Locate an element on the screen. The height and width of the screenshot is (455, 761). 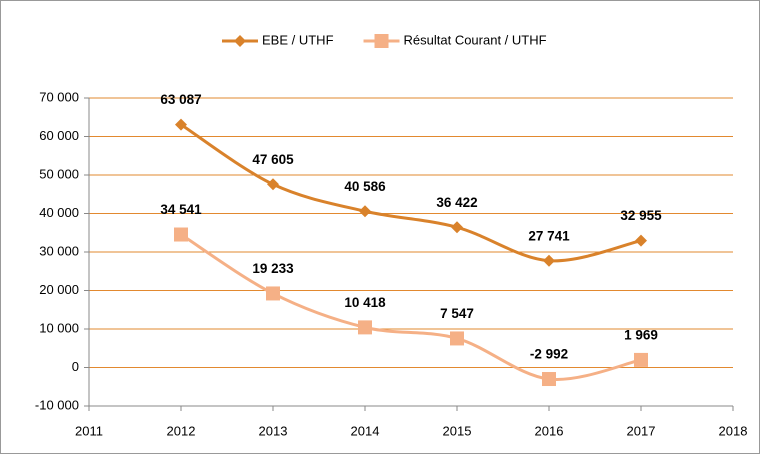
data-label: 7 547 is located at coordinates (457, 313).